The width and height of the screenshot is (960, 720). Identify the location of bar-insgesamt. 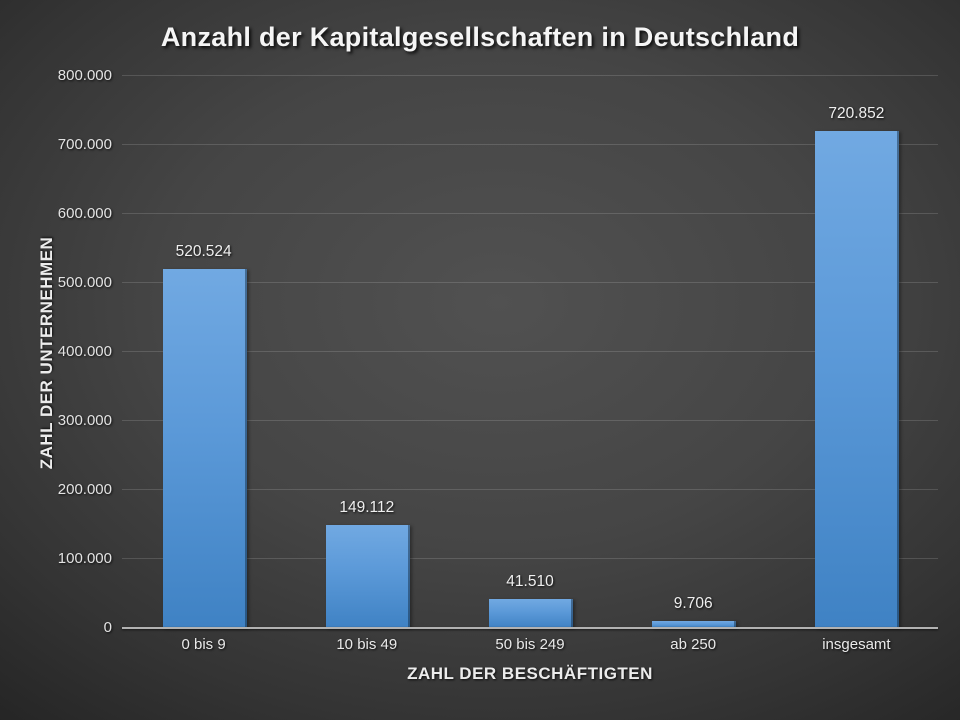
(857, 379).